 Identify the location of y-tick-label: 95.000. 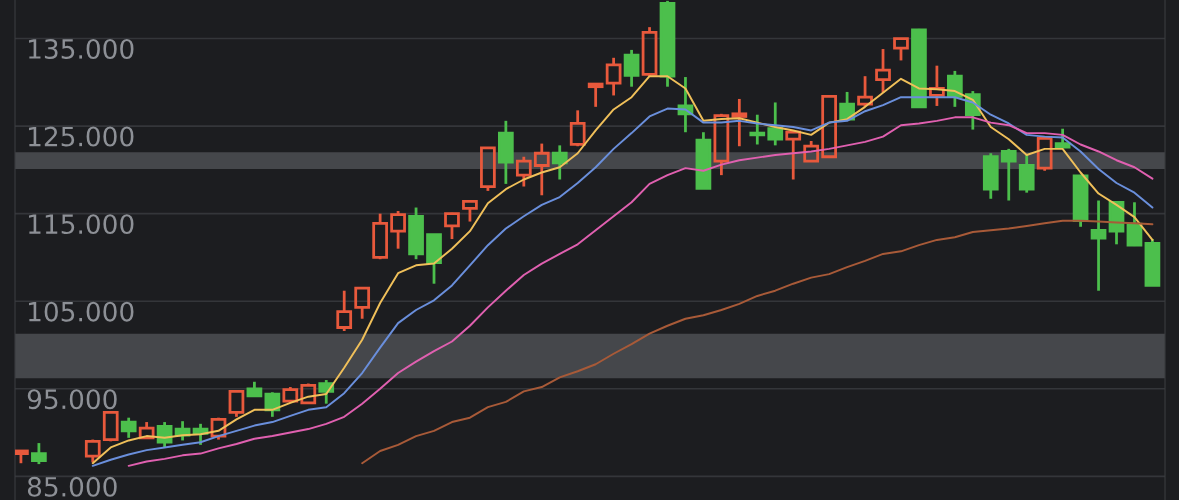
(72, 399).